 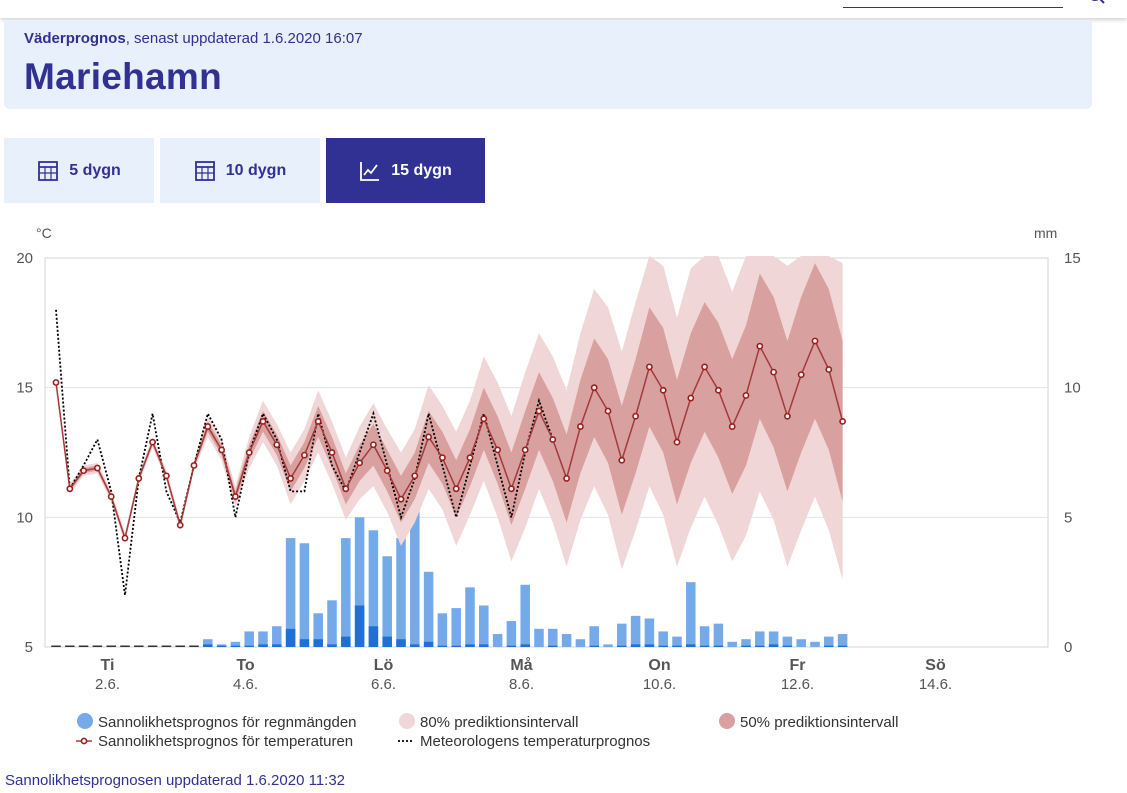 I want to click on brand-label: Väderprognos, so click(x=75, y=38).